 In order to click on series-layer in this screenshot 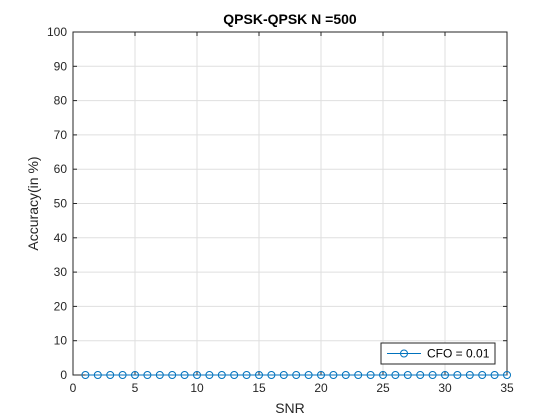, I will do `click(296, 375)`.